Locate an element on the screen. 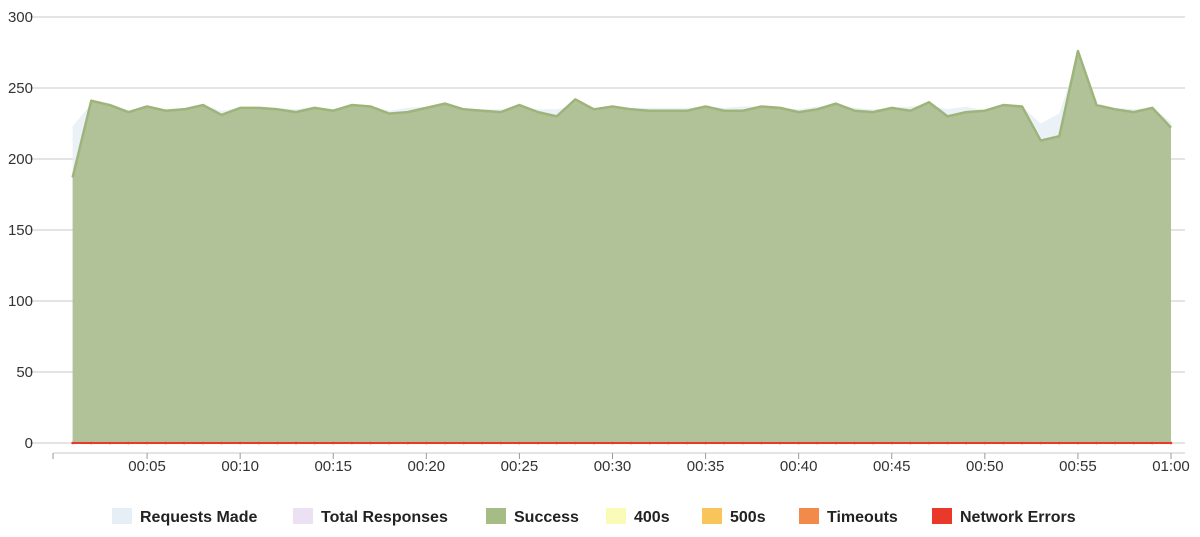 This screenshot has height=537, width=1200. y-tick-label: 0 is located at coordinates (29, 443).